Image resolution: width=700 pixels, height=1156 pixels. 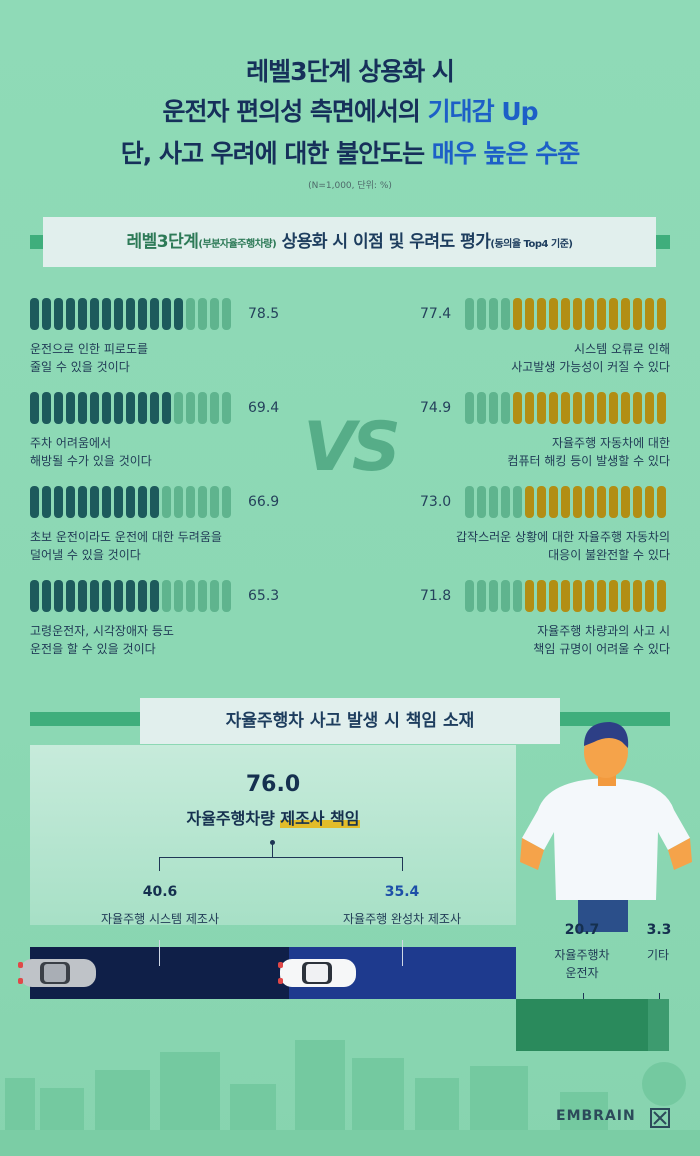 What do you see at coordinates (272, 849) in the screenshot?
I see `bracket-stem` at bounding box center [272, 849].